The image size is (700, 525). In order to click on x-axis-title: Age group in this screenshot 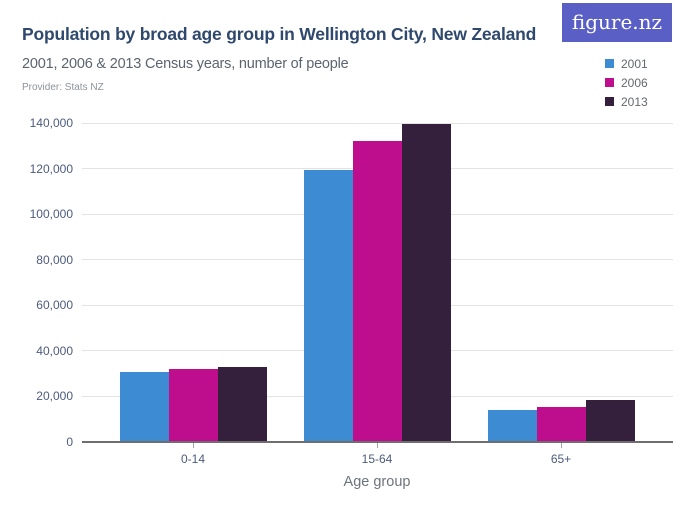, I will do `click(377, 482)`.